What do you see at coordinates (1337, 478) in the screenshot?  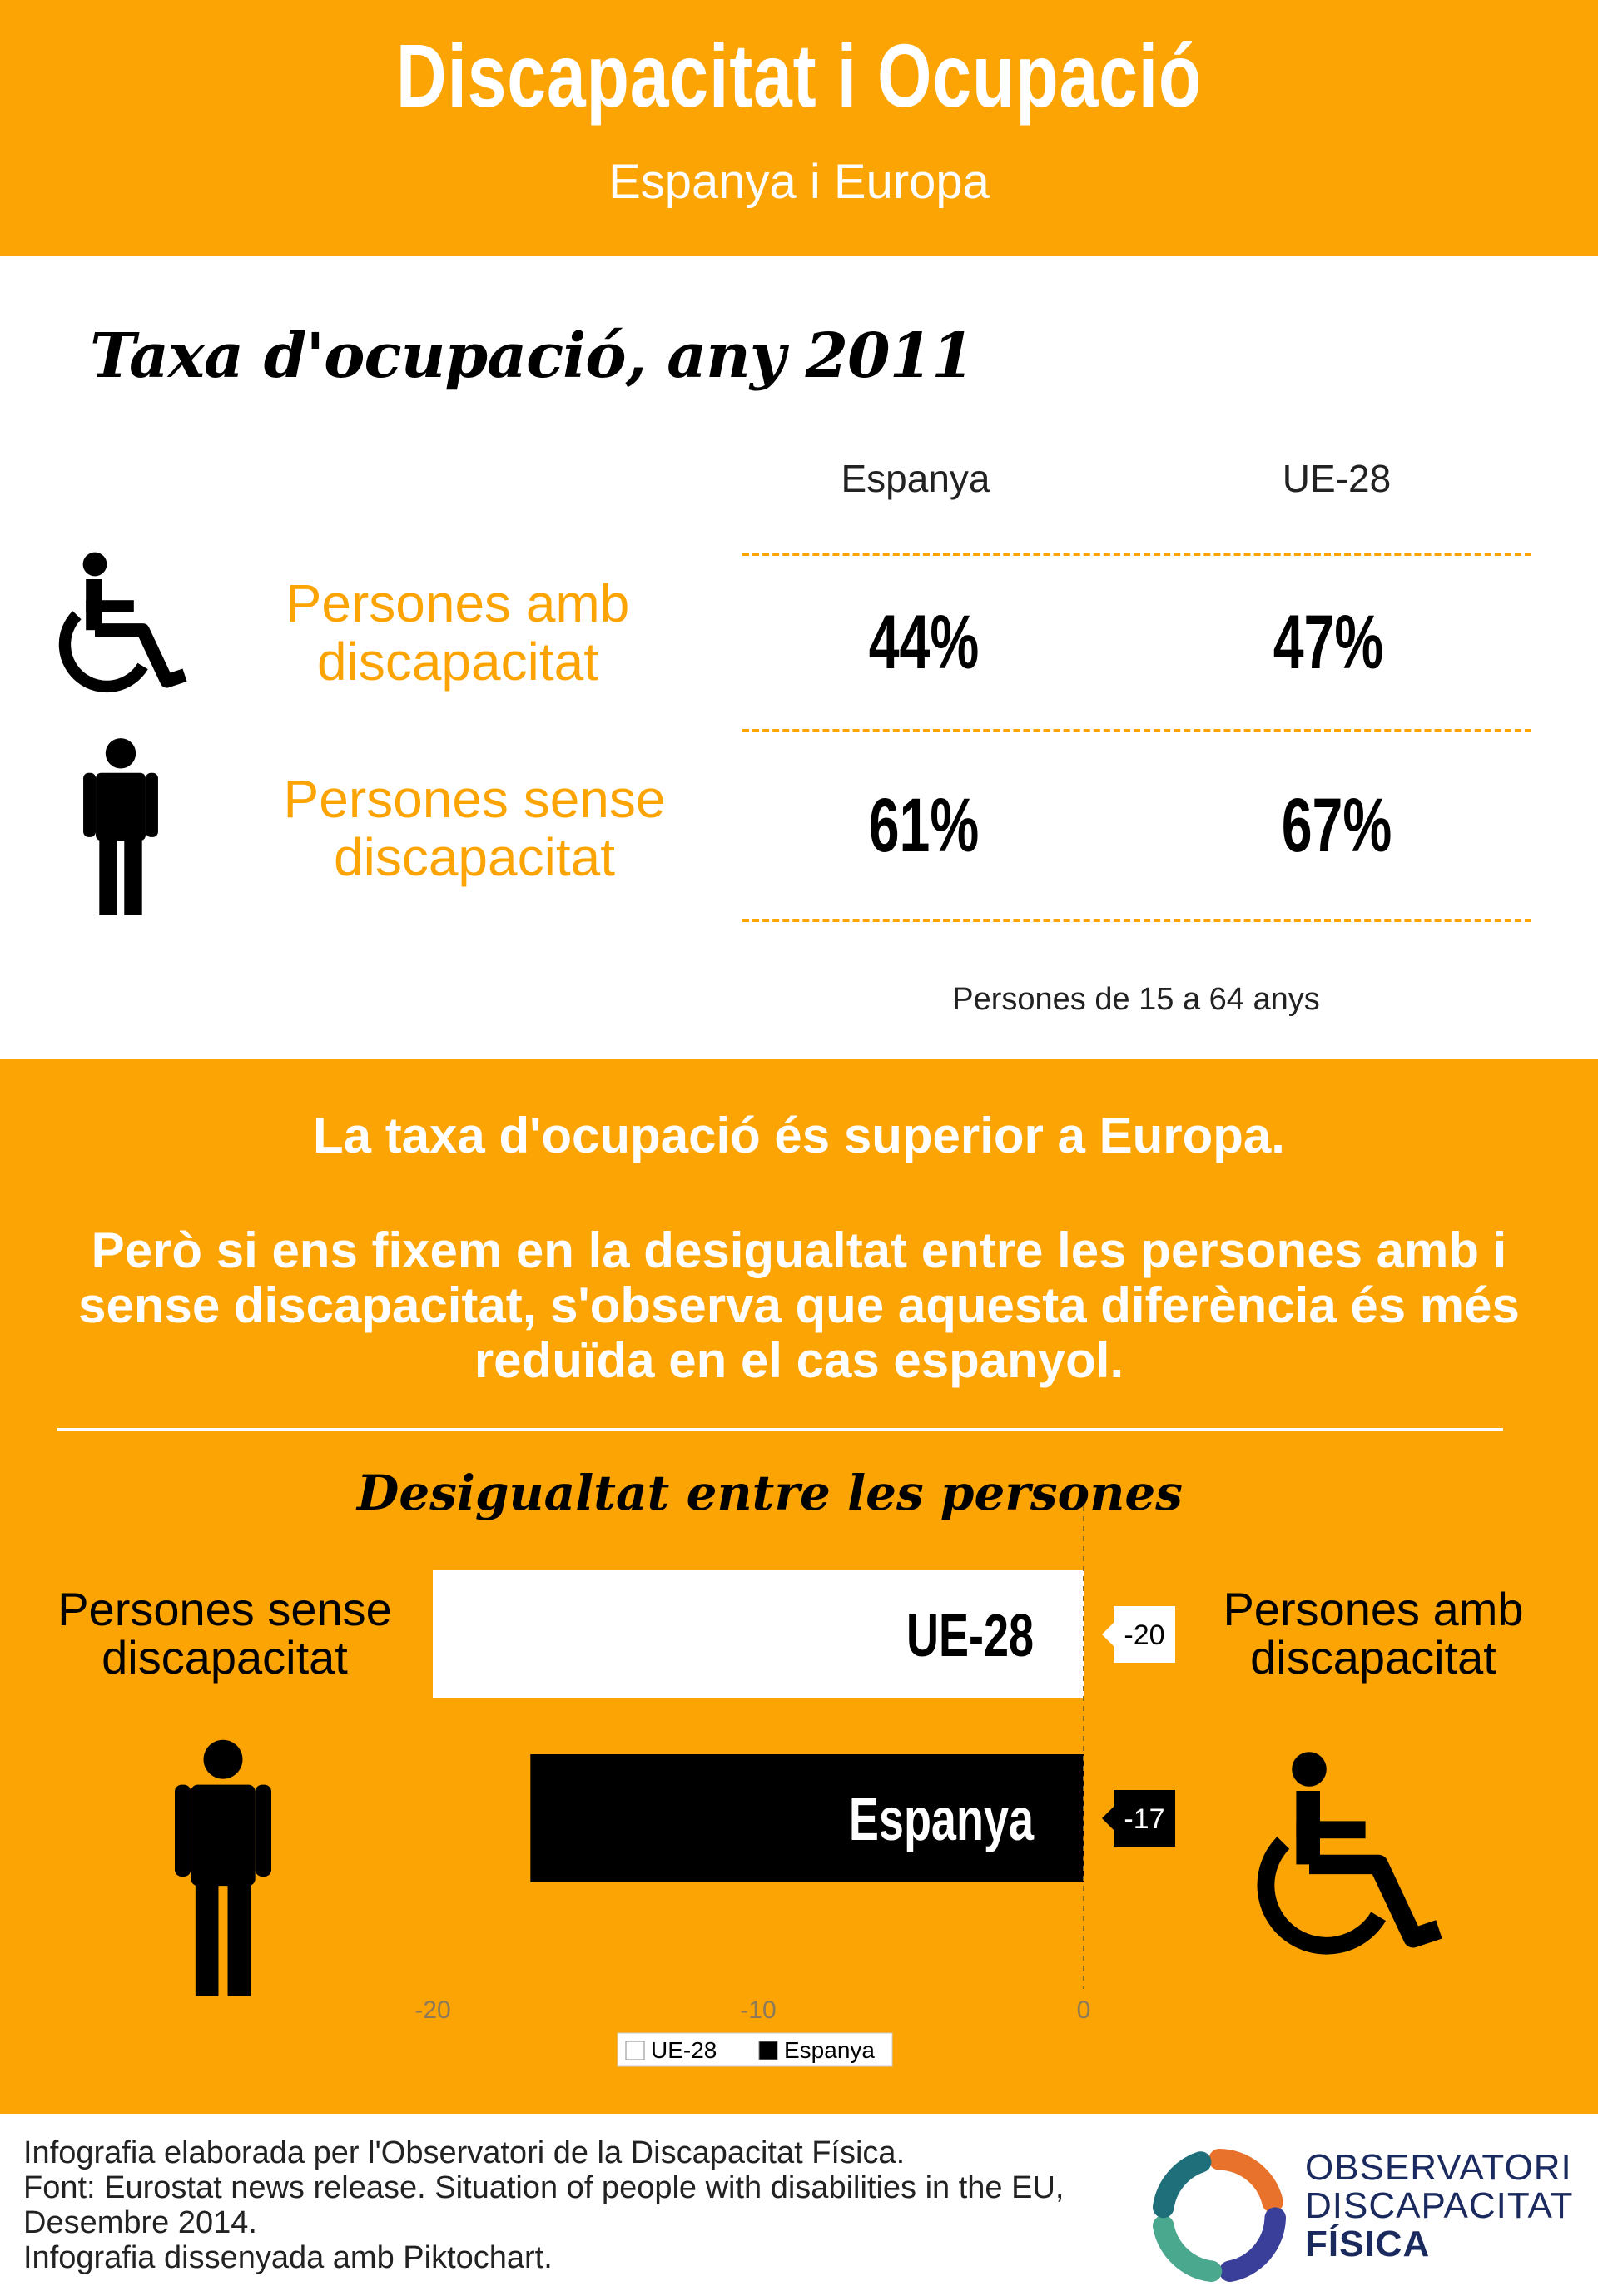 I see `column-header-eu28: UE-28` at bounding box center [1337, 478].